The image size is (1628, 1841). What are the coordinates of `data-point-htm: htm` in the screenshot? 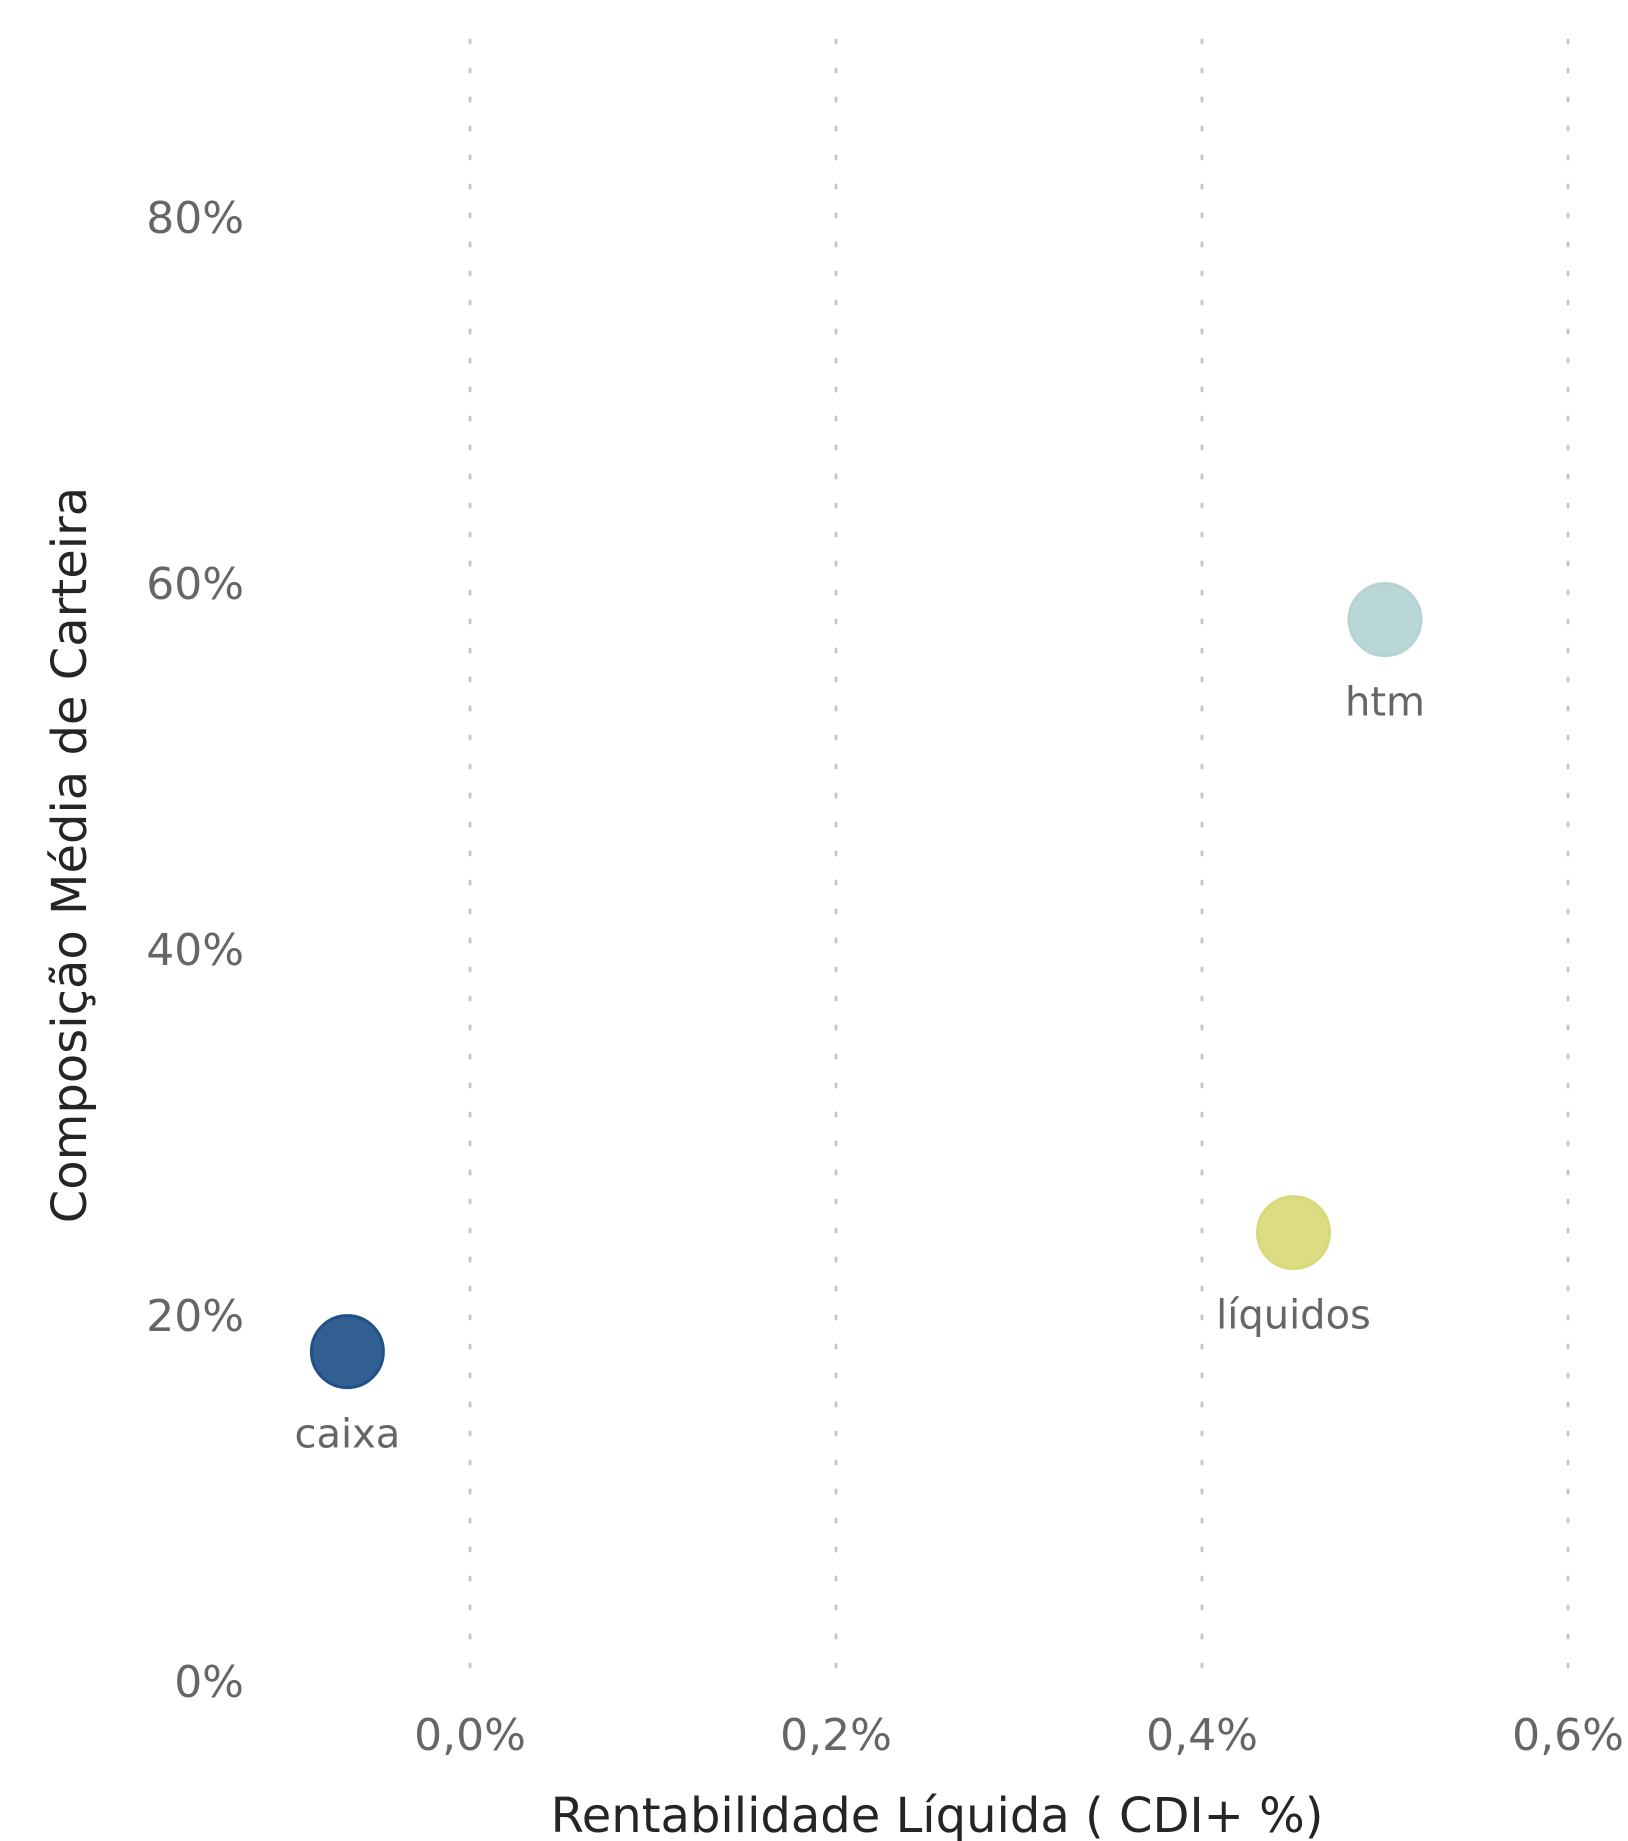 It's located at (1385, 654).